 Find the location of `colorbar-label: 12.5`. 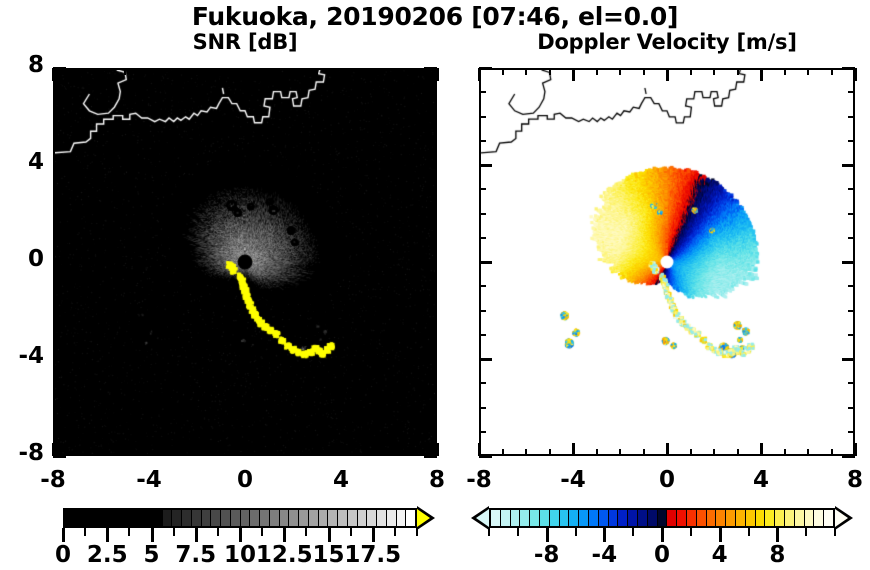

colorbar-label: 12.5 is located at coordinates (284, 555).